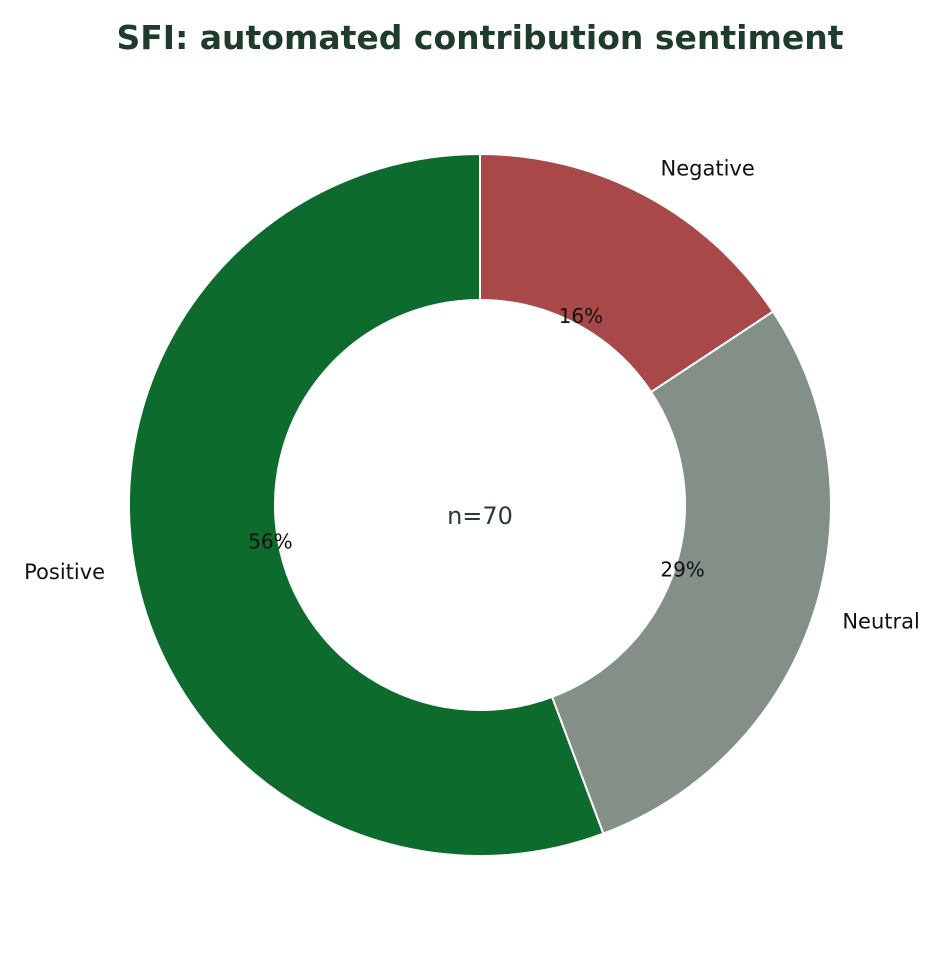 This screenshot has height=960, width=942. I want to click on chart-title: SFI: automated contribution sentiment, so click(480, 37).